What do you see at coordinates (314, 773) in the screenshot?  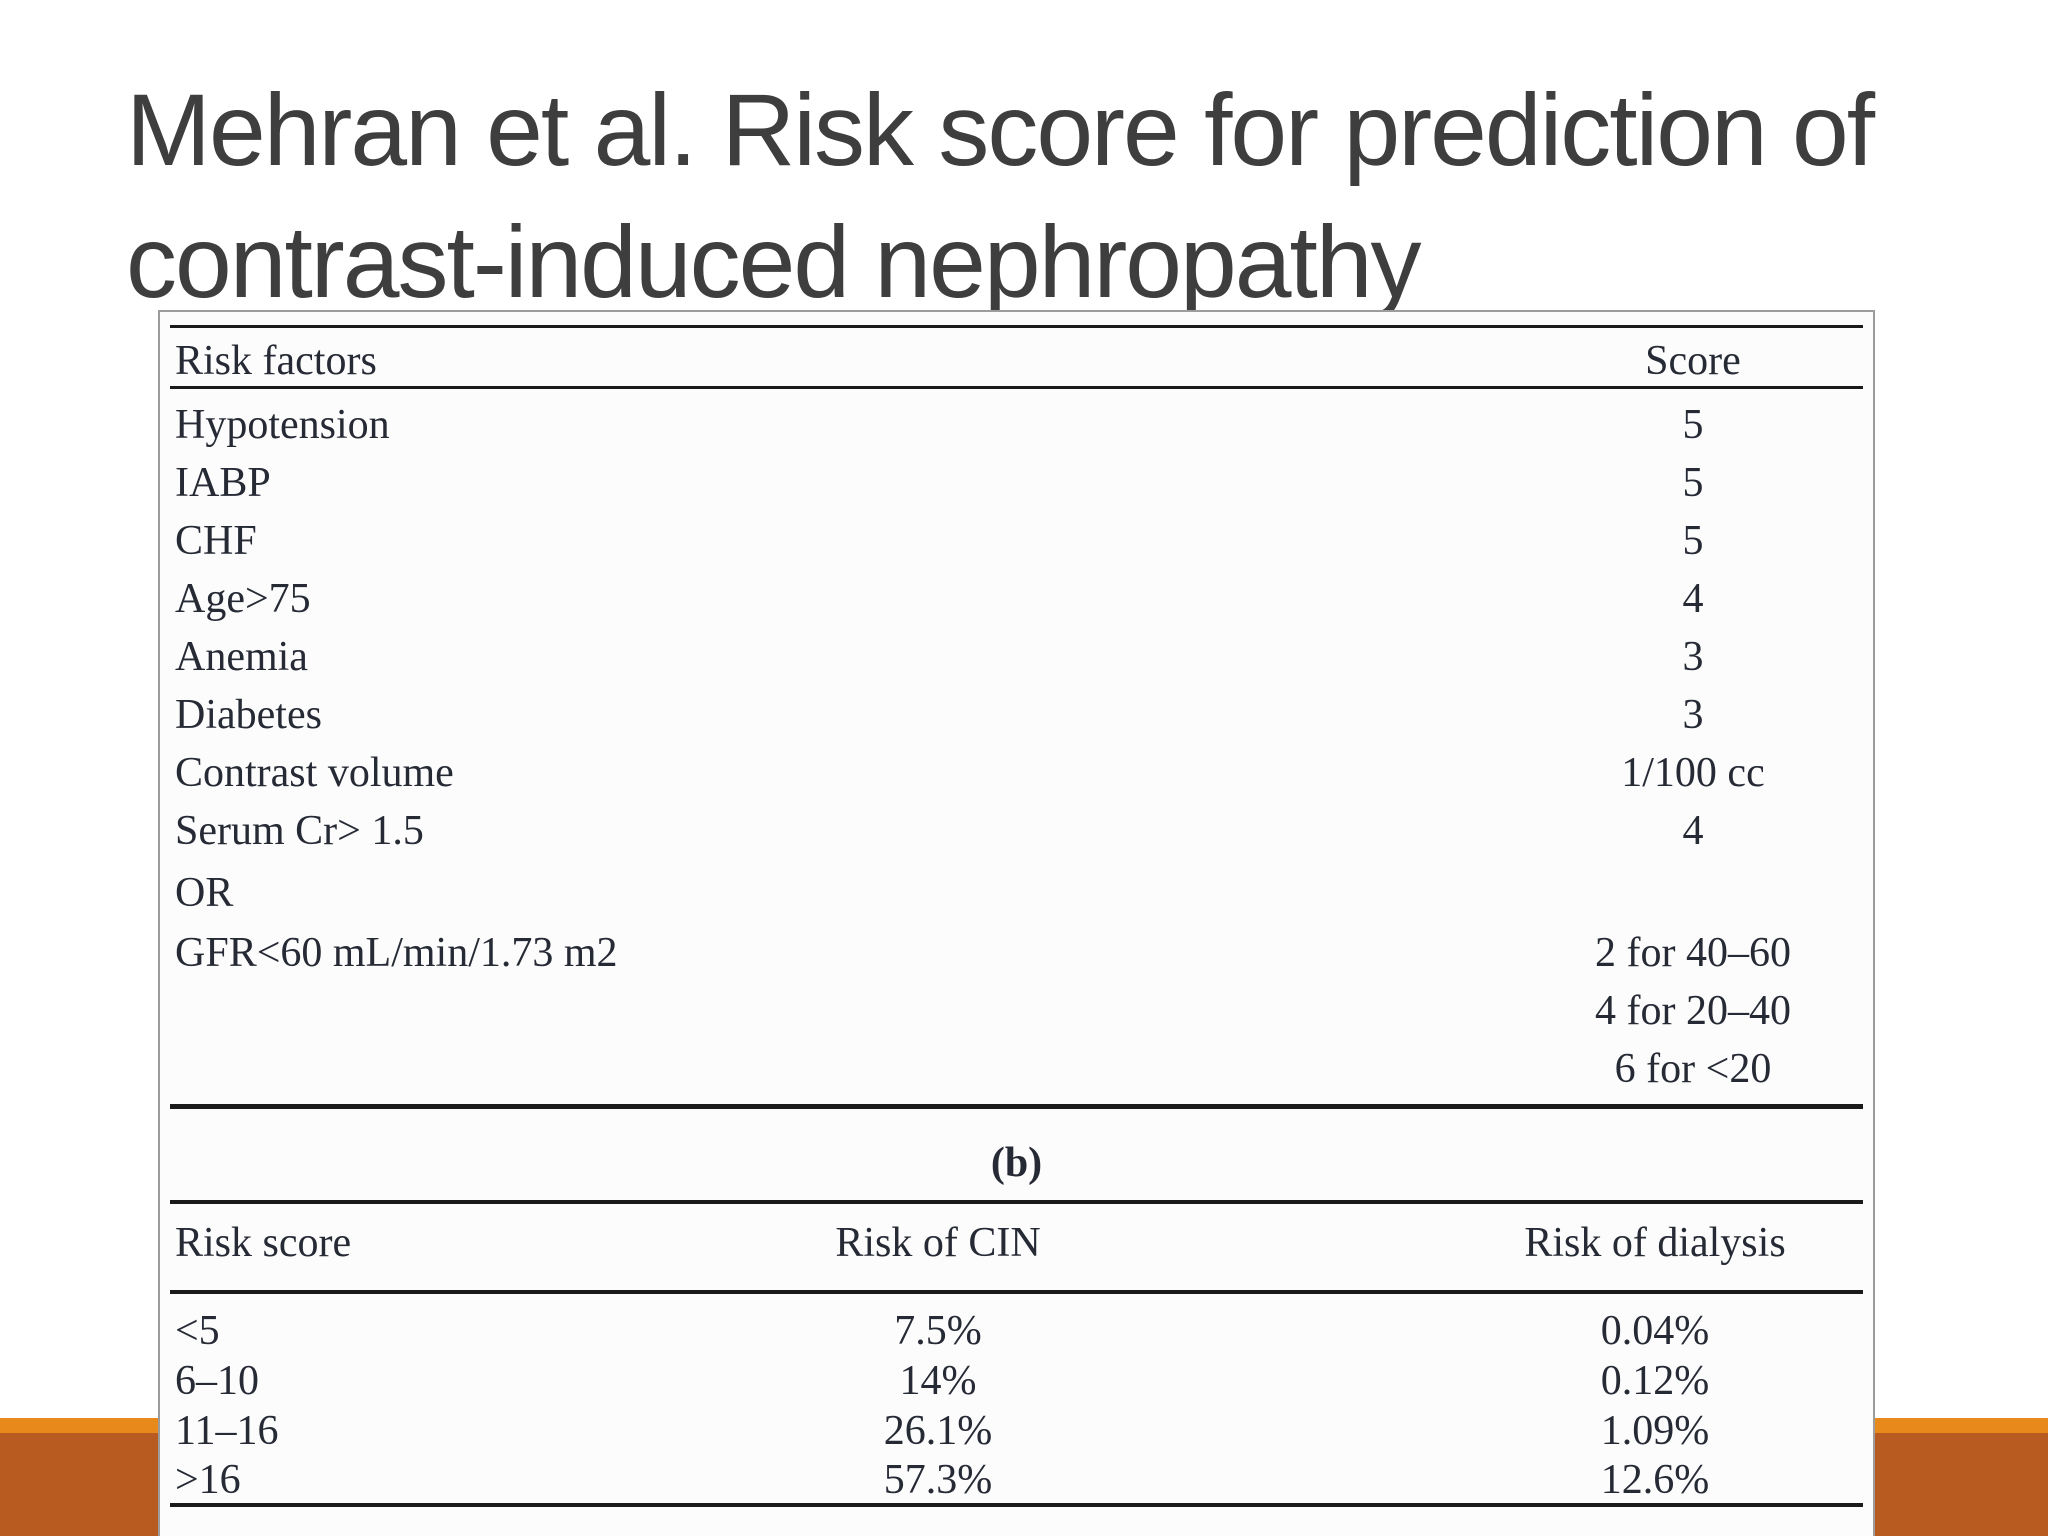 I see `factor-cell: Contrast volume` at bounding box center [314, 773].